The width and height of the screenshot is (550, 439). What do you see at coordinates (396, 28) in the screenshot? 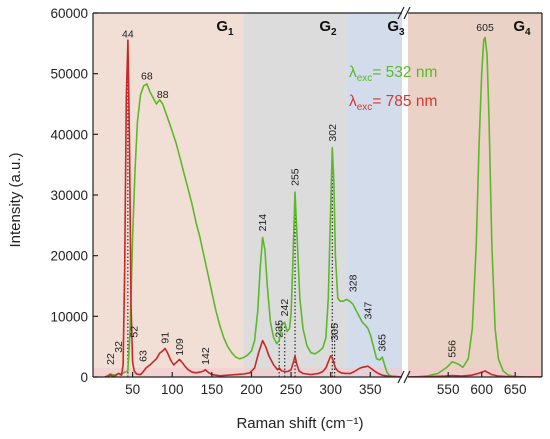
I see `region-label-3: G3` at bounding box center [396, 28].